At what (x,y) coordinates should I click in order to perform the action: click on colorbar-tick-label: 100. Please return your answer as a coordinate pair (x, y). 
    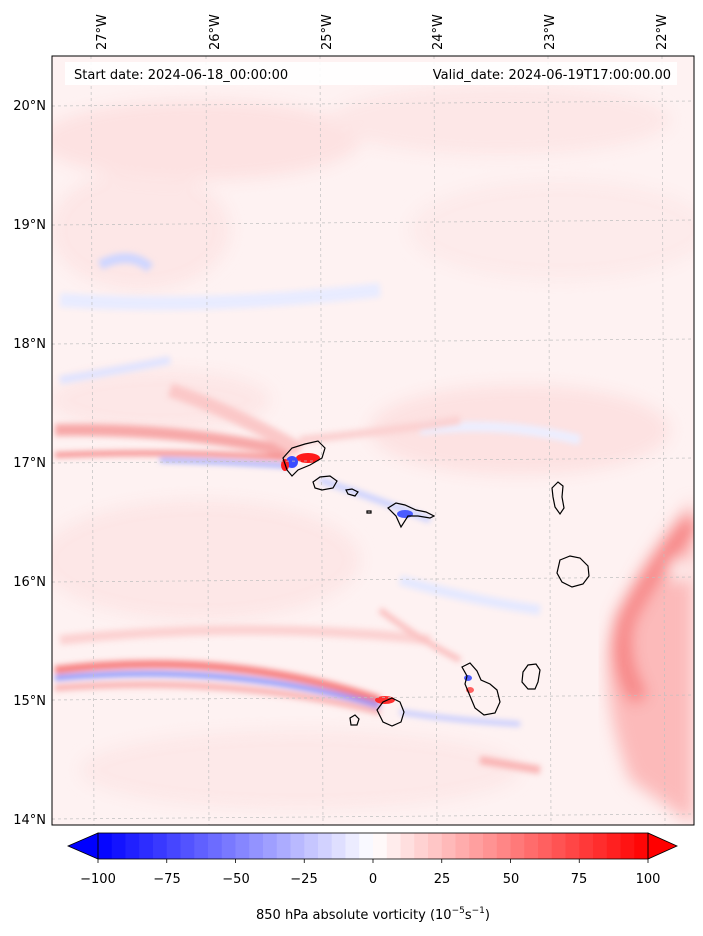
    Looking at the image, I should click on (648, 879).